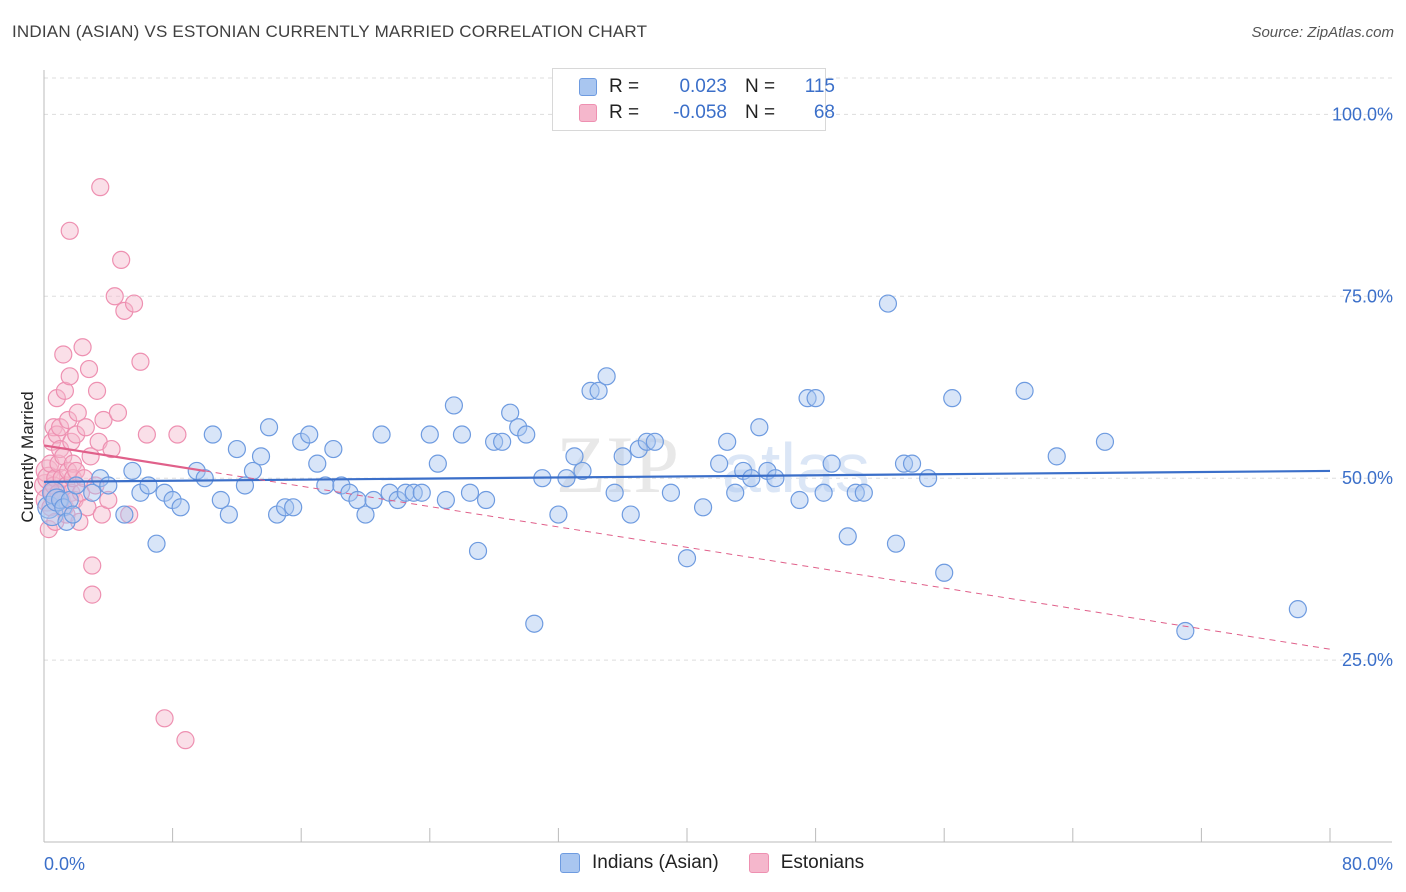 The image size is (1406, 892). What do you see at coordinates (588, 87) in the screenshot?
I see `legend-swatch-blue` at bounding box center [588, 87].